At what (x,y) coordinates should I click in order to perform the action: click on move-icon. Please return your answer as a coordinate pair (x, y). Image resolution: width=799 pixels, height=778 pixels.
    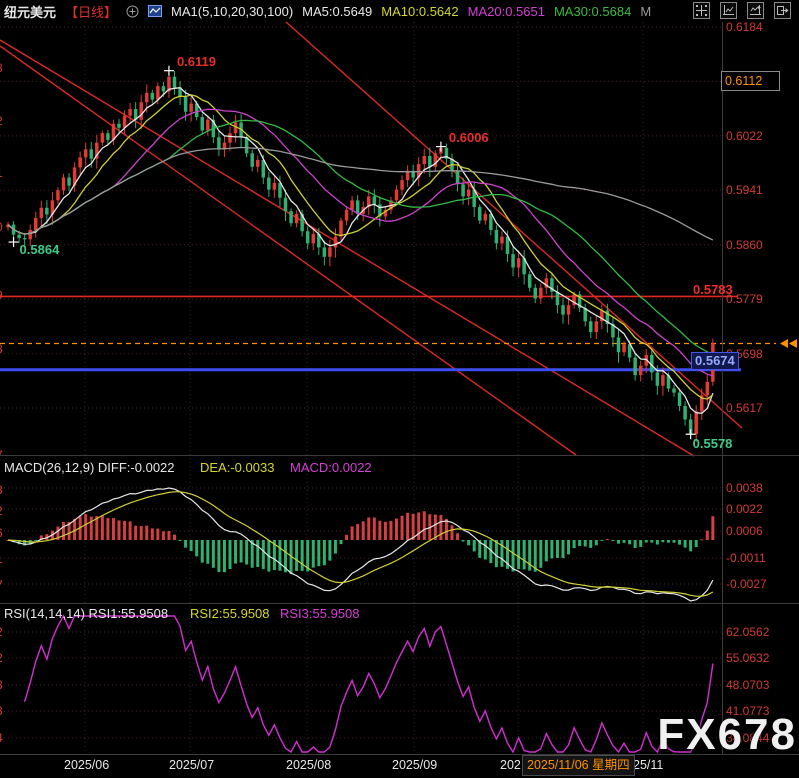
    Looking at the image, I should click on (701, 10).